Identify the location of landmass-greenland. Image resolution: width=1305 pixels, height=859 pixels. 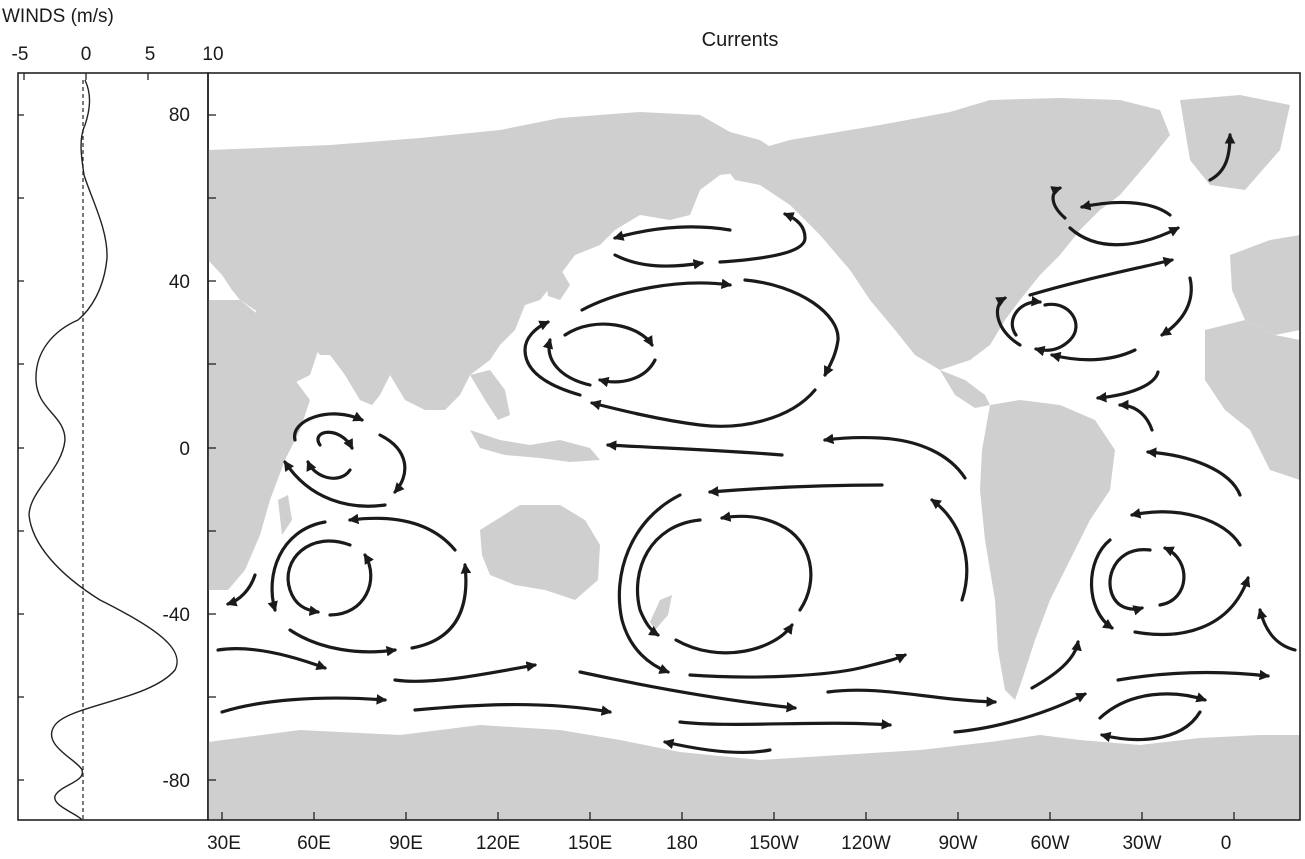
(1235, 142).